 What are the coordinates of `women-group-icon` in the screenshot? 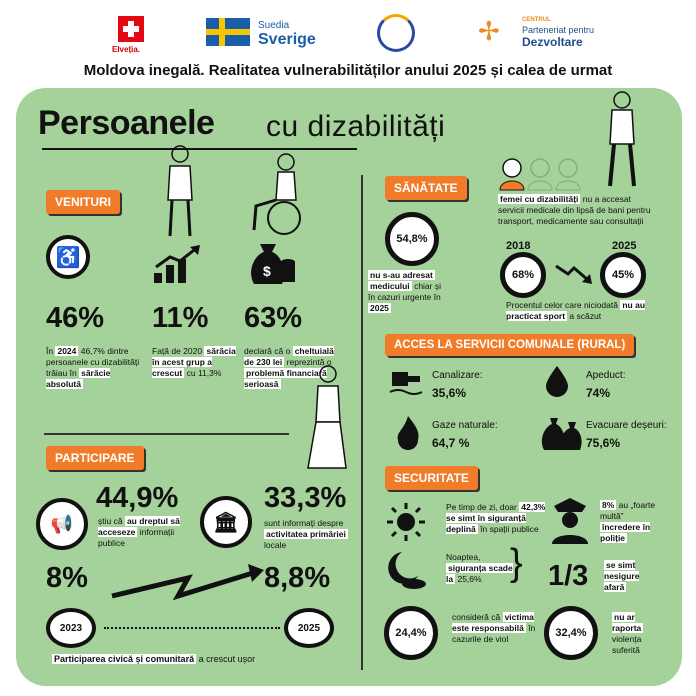 It's located at (540, 174).